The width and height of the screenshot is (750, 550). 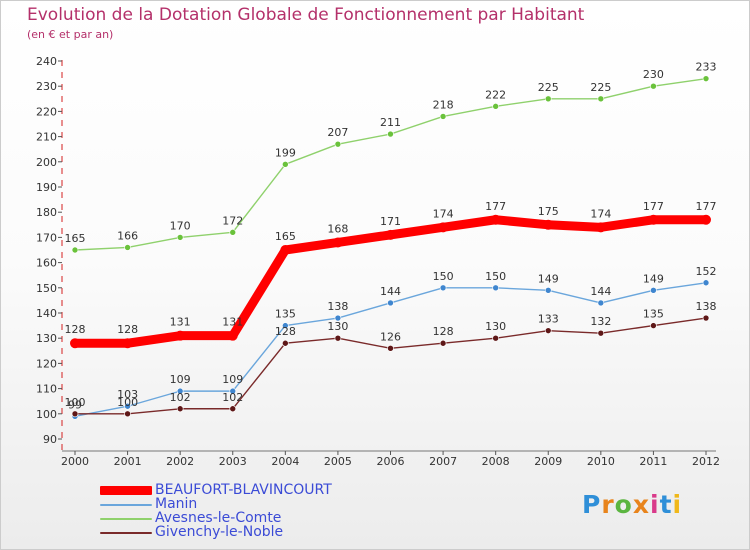 What do you see at coordinates (233, 461) in the screenshot?
I see `x-tick-label: 2003` at bounding box center [233, 461].